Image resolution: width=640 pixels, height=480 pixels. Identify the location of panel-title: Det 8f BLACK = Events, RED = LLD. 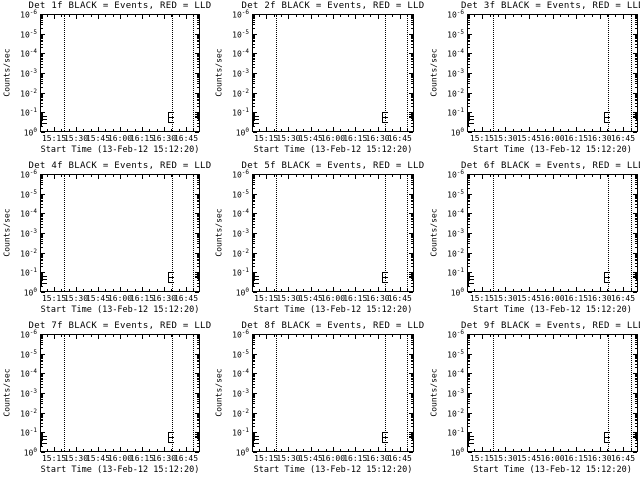
(333, 326).